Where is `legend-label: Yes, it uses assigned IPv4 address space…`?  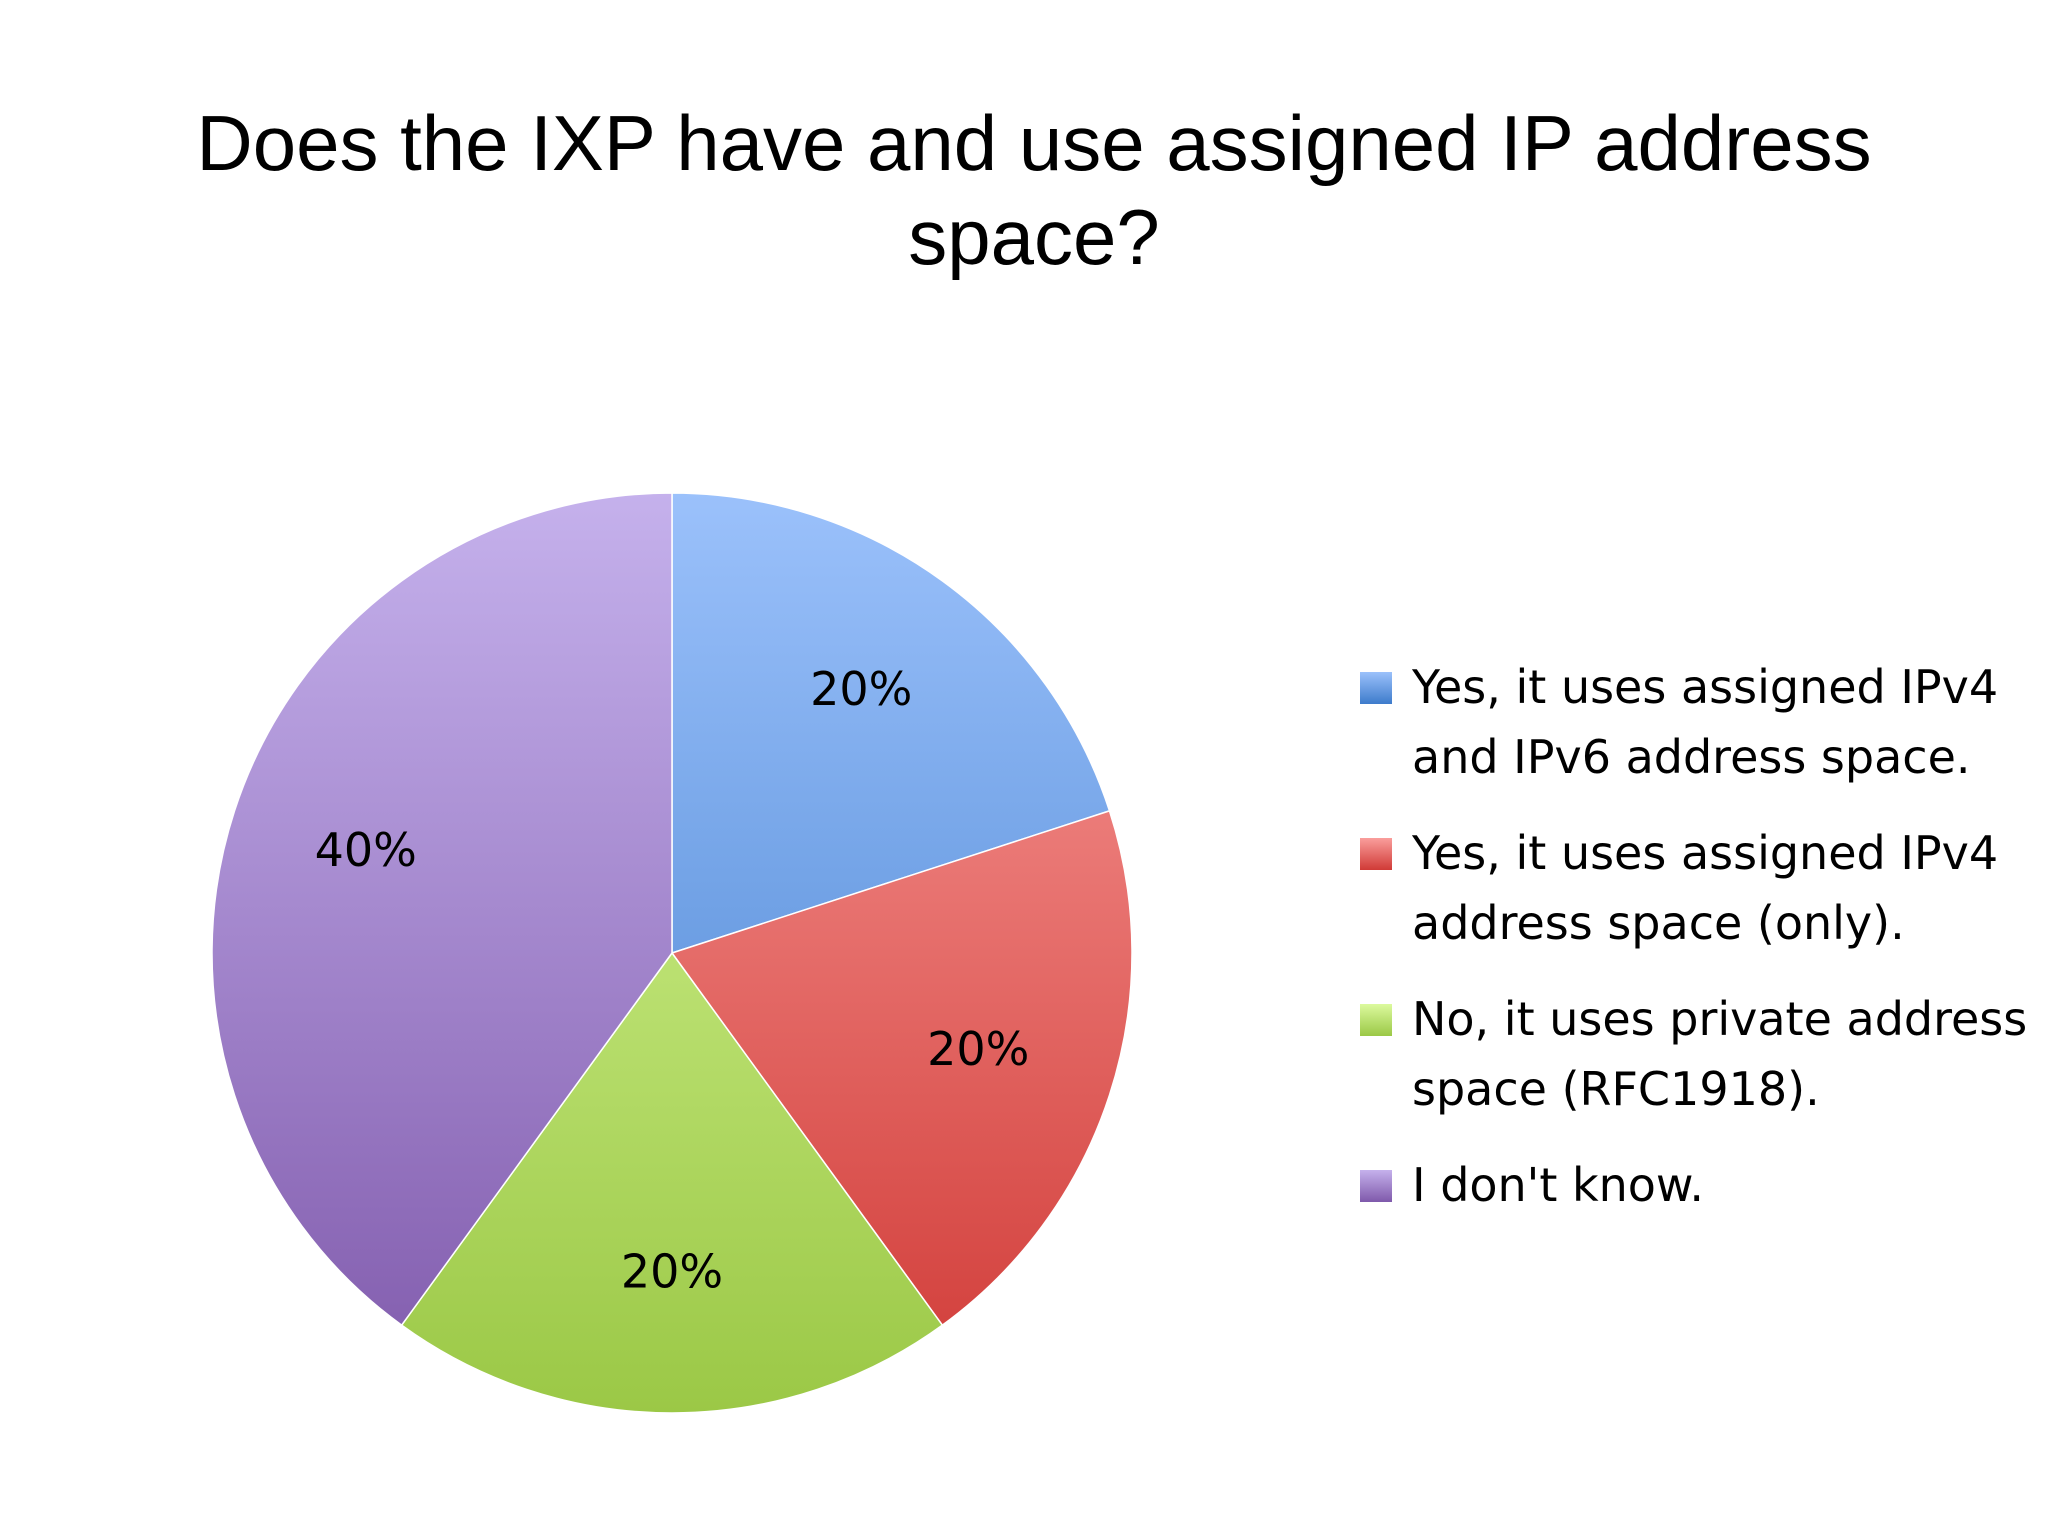
legend-label: Yes, it uses assigned IPv4 address space… is located at coordinates (1705, 888).